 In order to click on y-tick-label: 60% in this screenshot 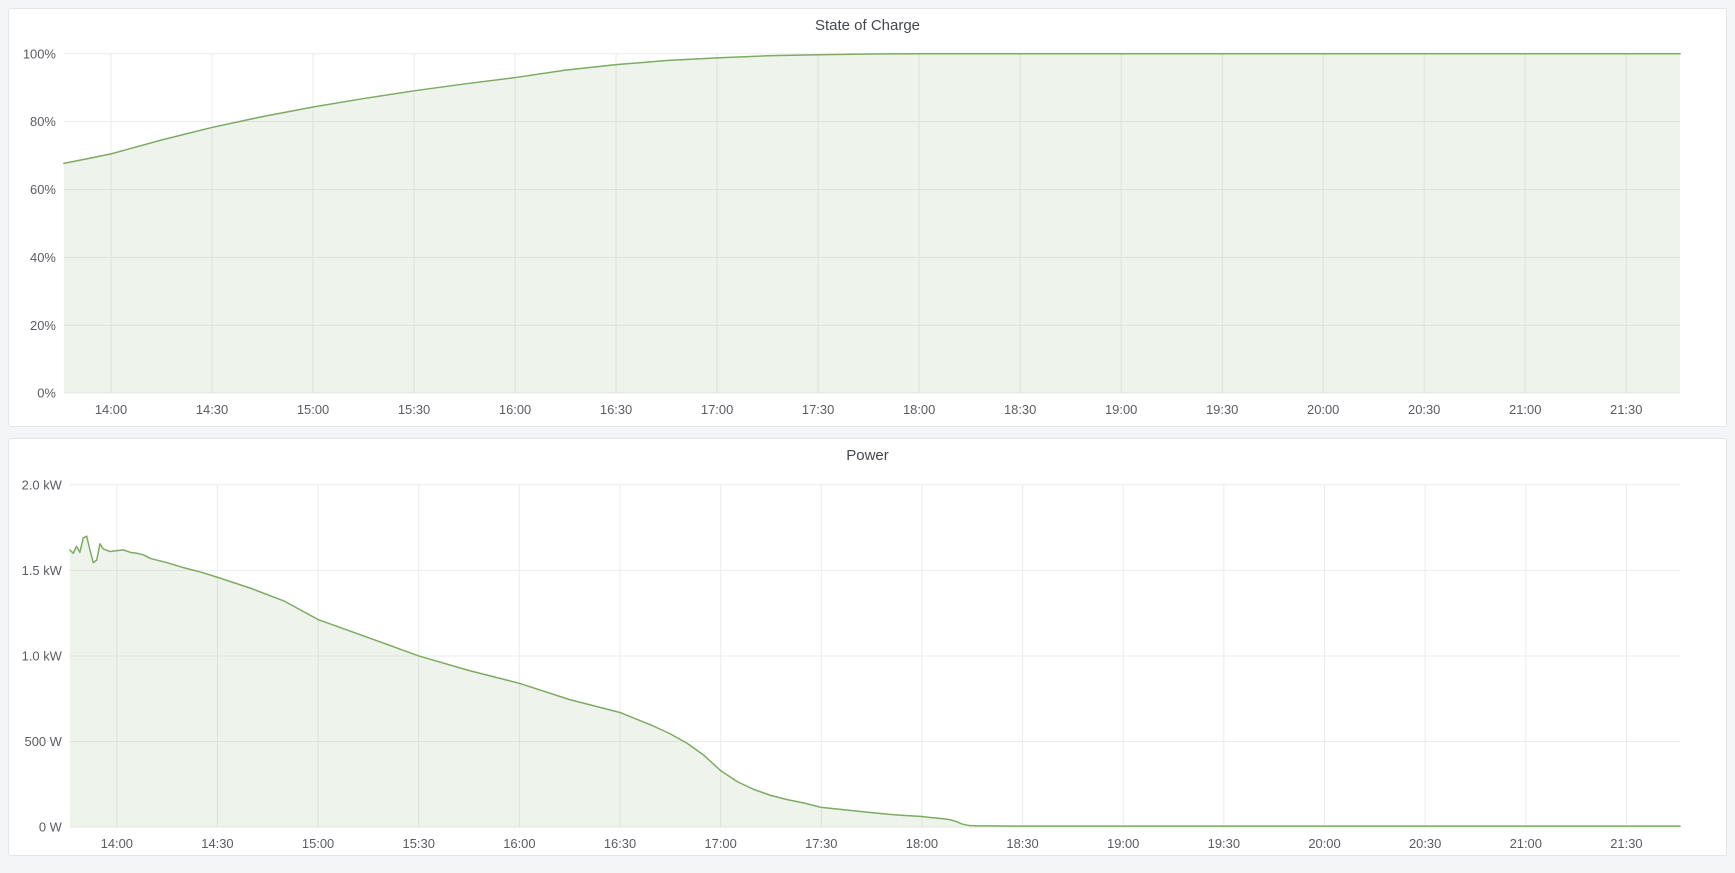, I will do `click(43, 189)`.